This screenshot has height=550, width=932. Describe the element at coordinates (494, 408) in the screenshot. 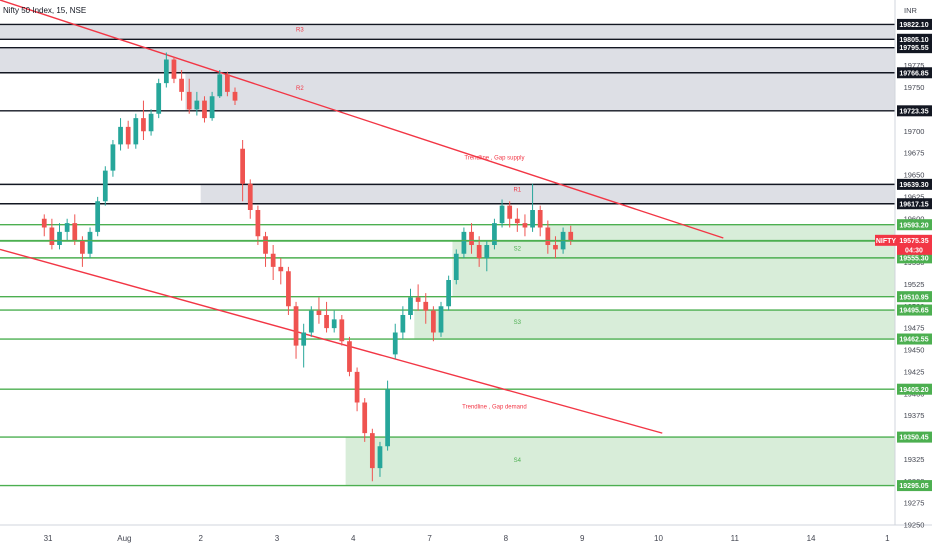

I see `trendline-label: Trendline , Gap demand` at that location.